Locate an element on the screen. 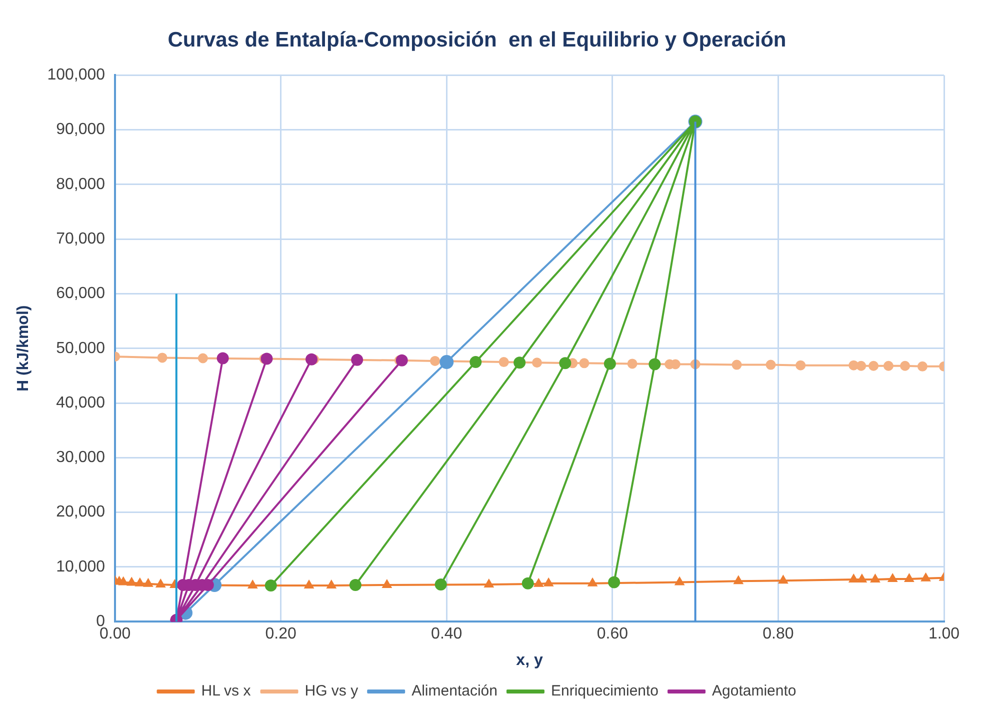  x-tick-label: 0.40 is located at coordinates (446, 634).